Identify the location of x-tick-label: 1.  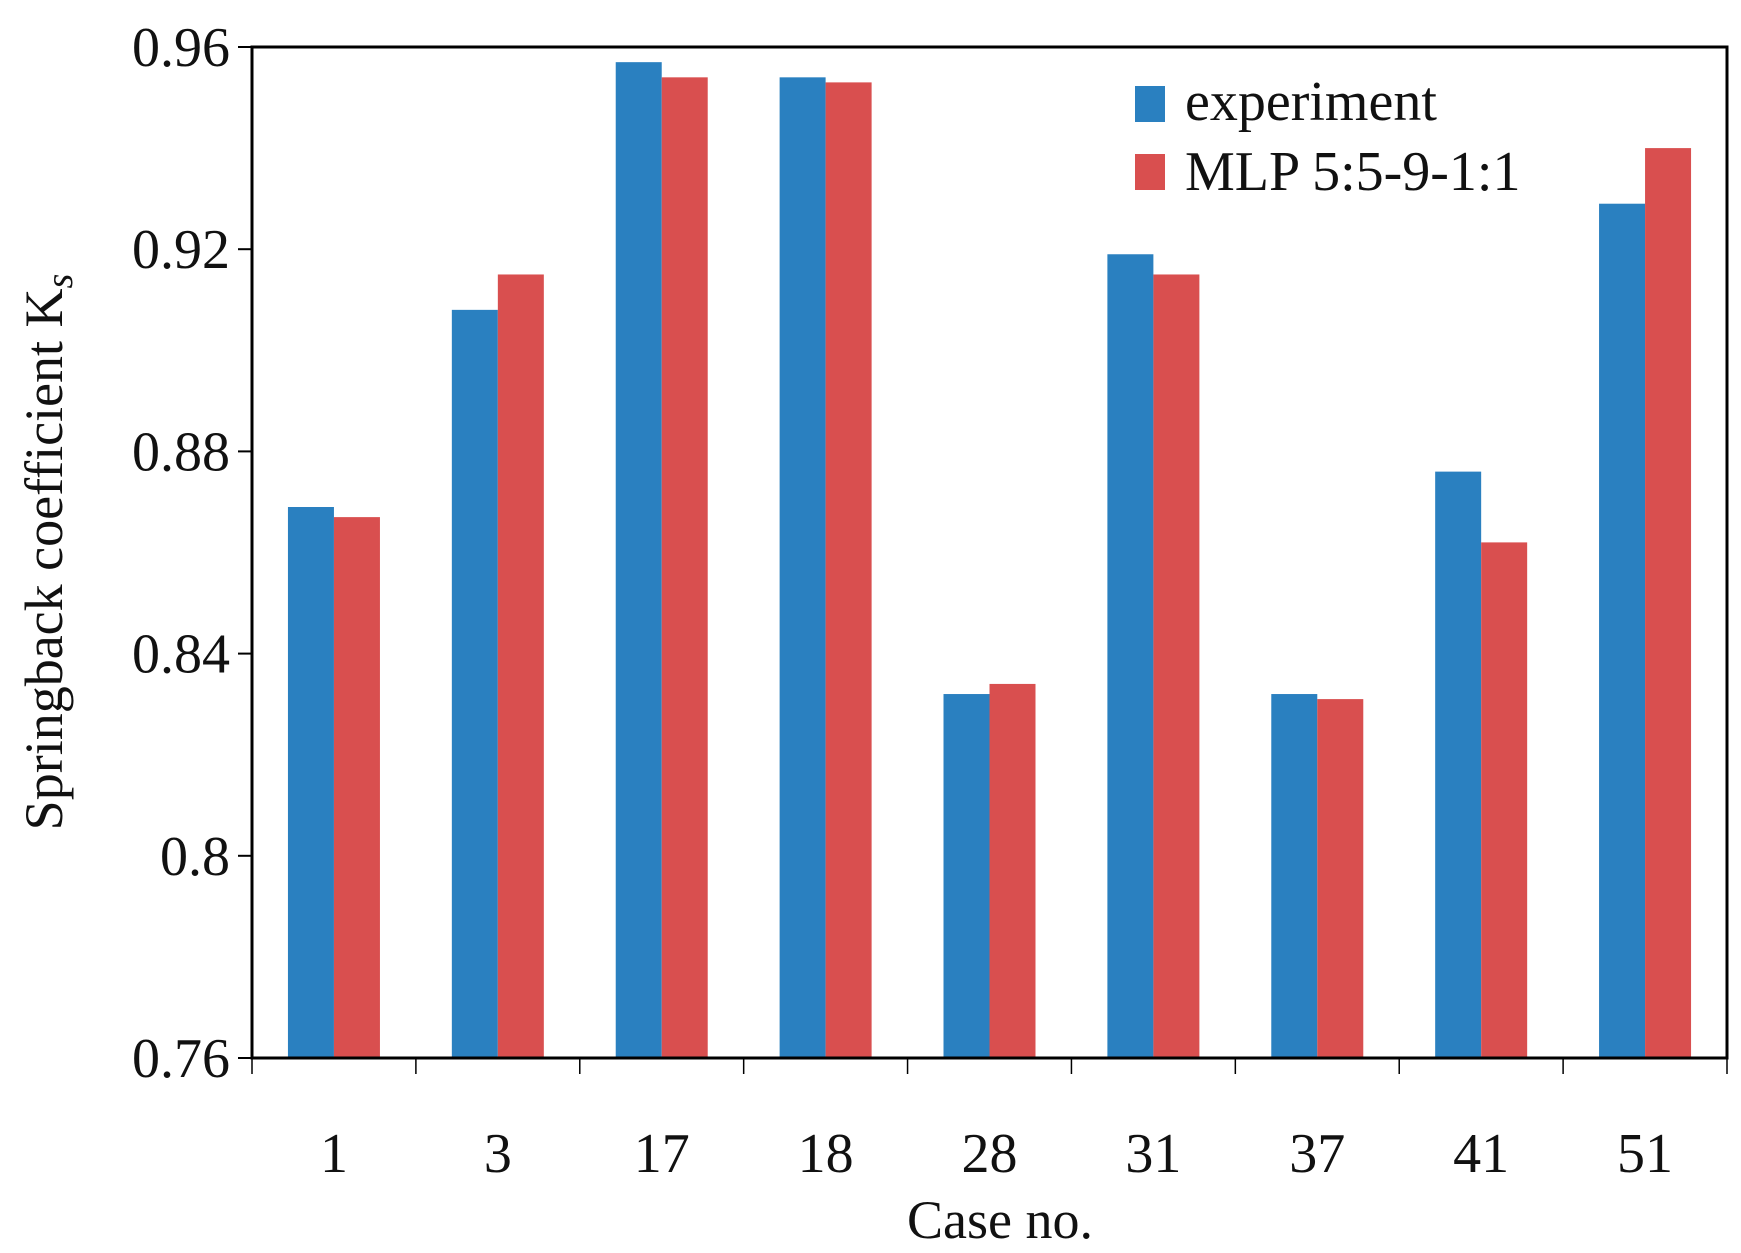
(334, 1154).